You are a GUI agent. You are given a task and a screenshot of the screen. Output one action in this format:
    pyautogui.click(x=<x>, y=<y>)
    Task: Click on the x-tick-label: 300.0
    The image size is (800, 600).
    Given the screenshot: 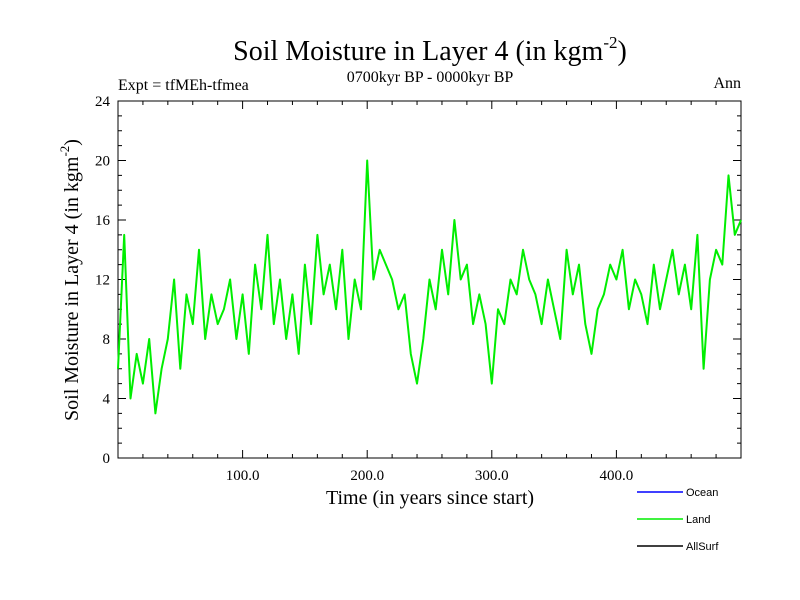 What is the action you would take?
    pyautogui.click(x=492, y=476)
    